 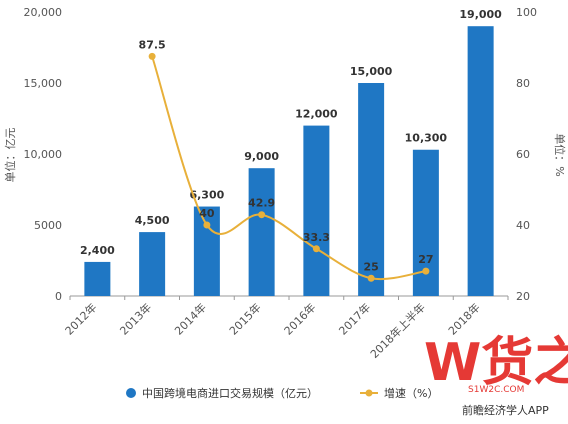 I want to click on left-axis-ticks: 0 5000 10,000 15,000 20,000, so click(x=43, y=154).